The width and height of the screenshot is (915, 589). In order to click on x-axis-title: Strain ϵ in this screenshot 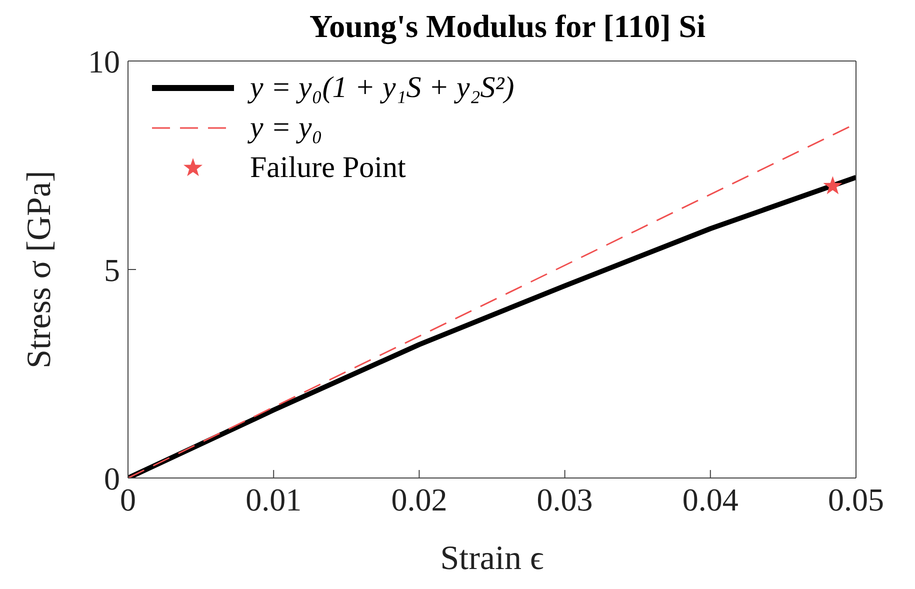, I will do `click(492, 558)`.